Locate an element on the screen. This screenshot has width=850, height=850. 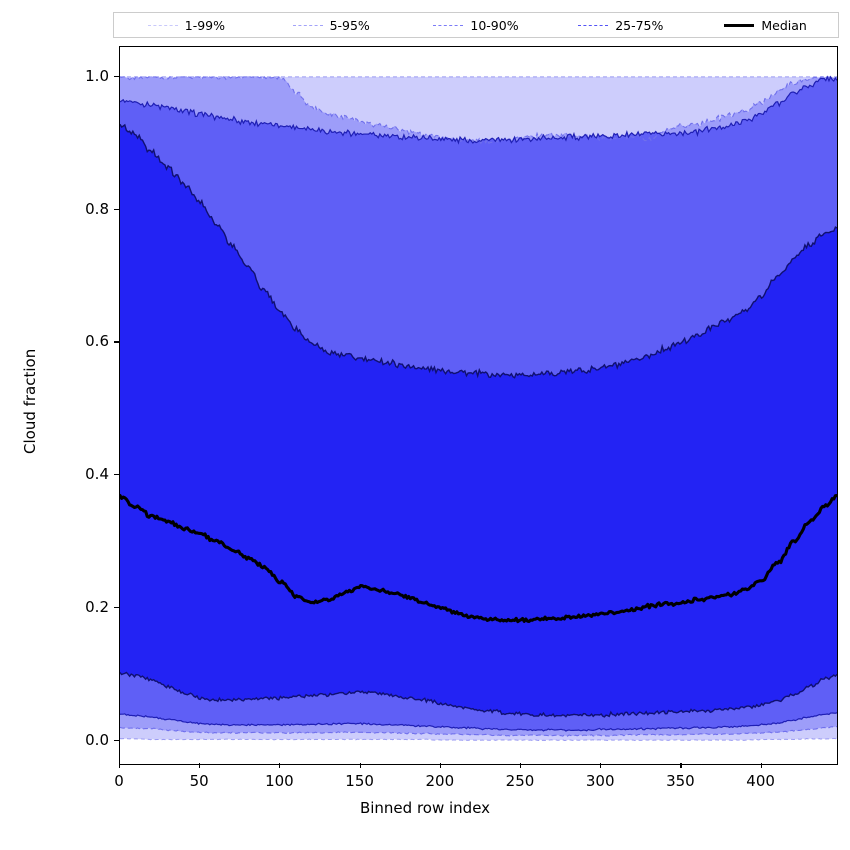
p5-edge is located at coordinates (478, 731).